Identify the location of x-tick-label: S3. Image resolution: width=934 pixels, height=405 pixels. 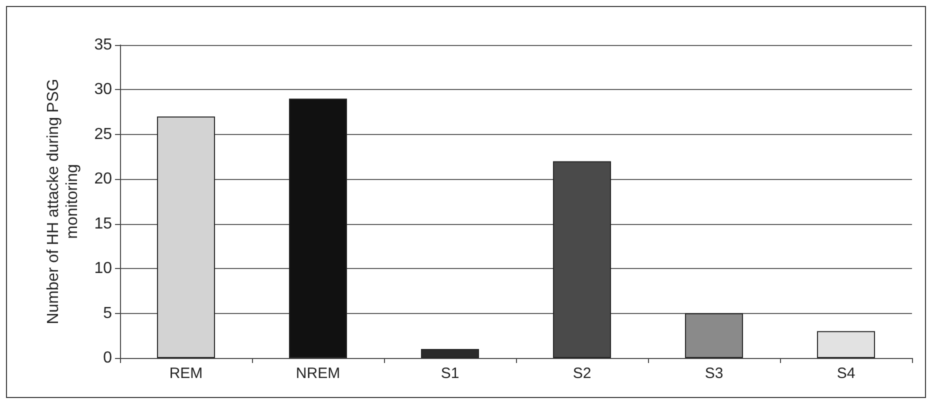
(714, 373).